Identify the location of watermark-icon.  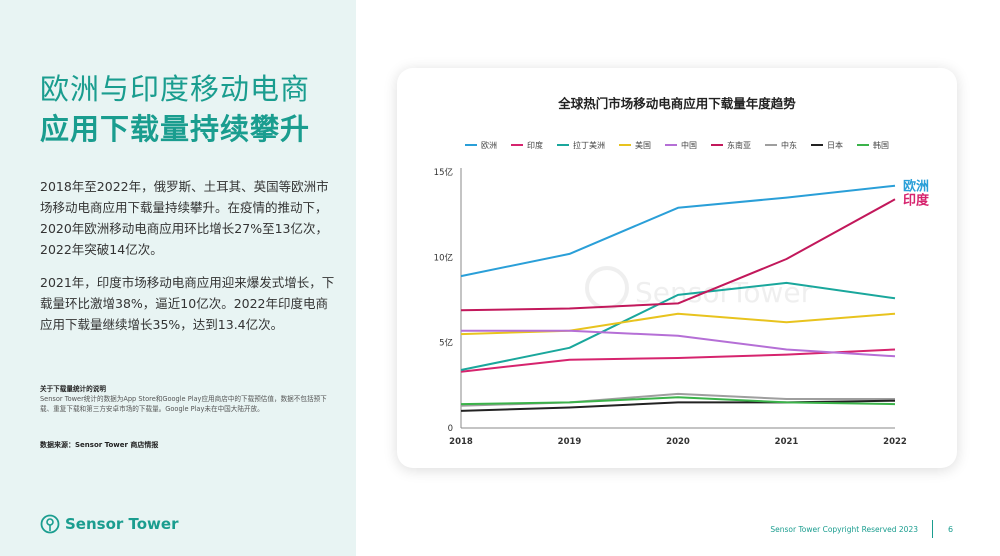
(607, 288).